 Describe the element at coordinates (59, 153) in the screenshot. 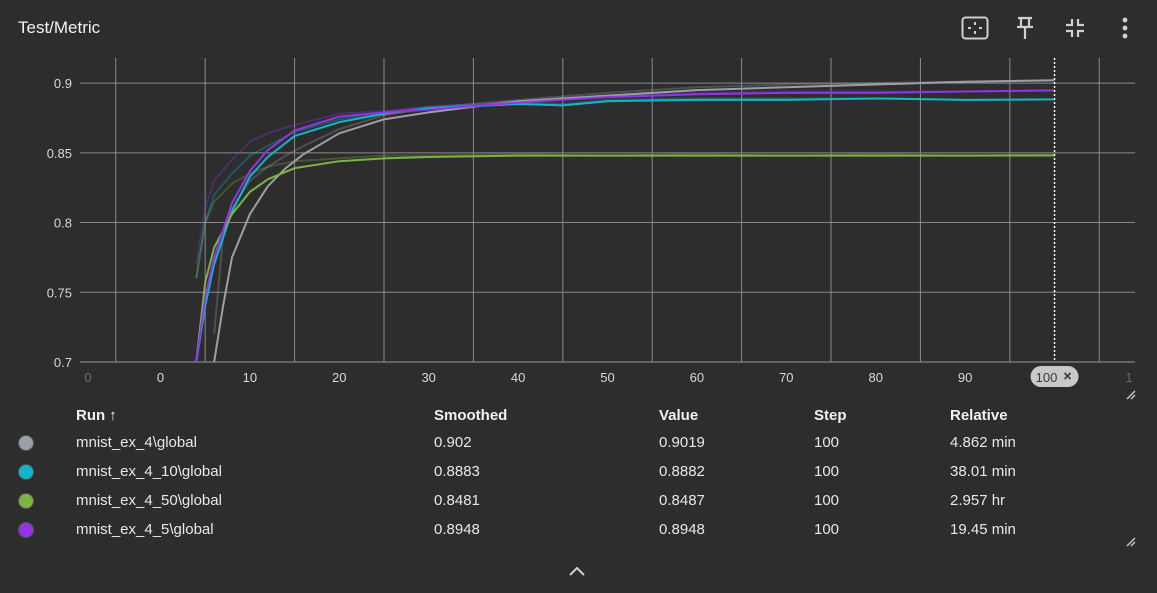

I see `y-tick-label: 0.85` at that location.